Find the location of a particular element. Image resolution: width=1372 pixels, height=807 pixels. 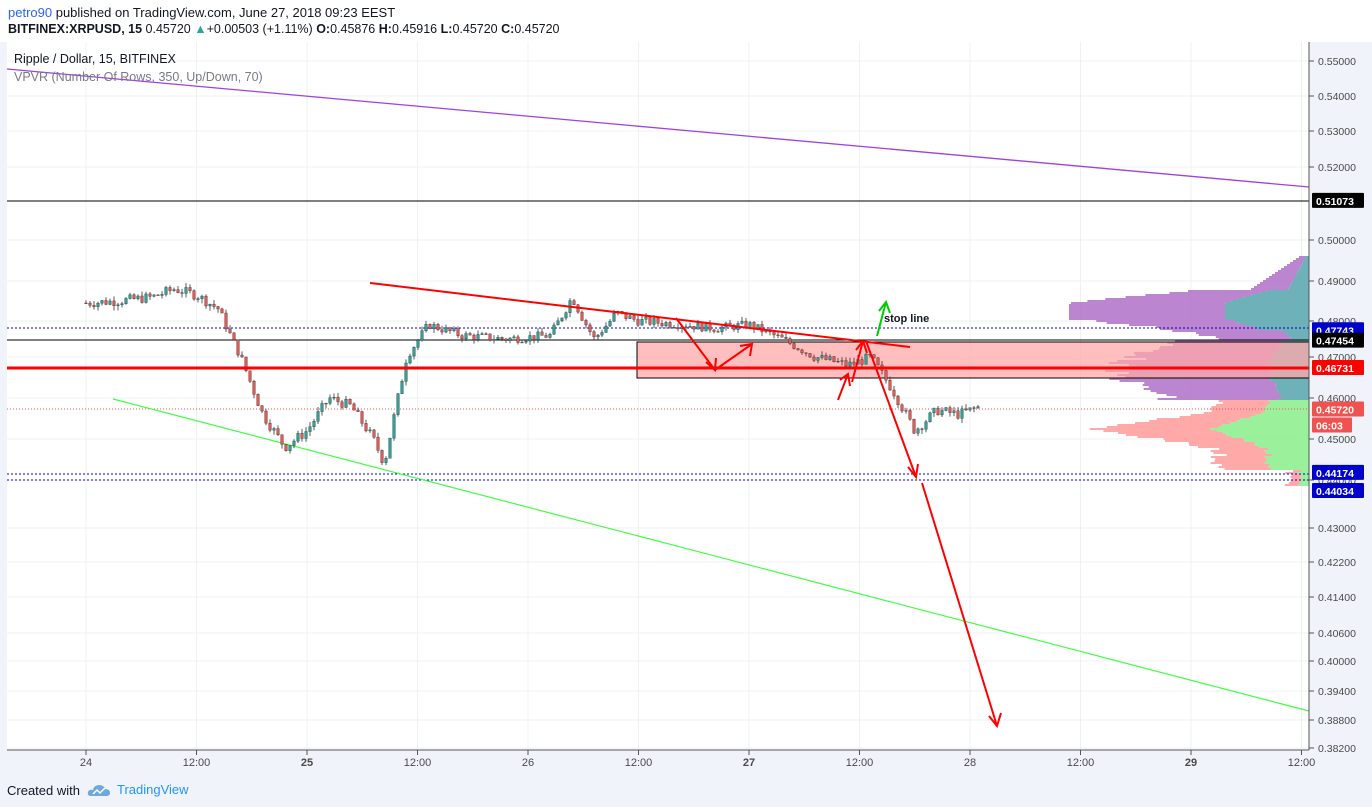

arrow-head-icon is located at coordinates (884, 306).